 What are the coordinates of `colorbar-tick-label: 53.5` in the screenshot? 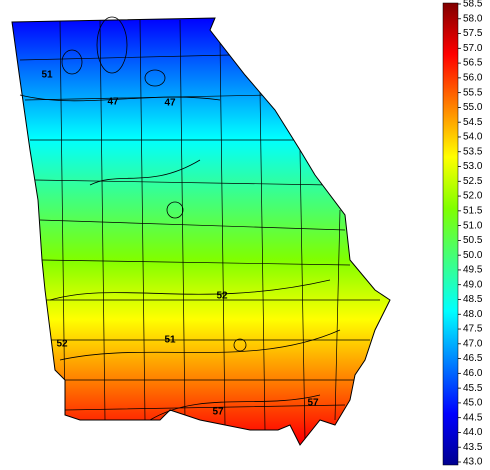 It's located at (473, 151).